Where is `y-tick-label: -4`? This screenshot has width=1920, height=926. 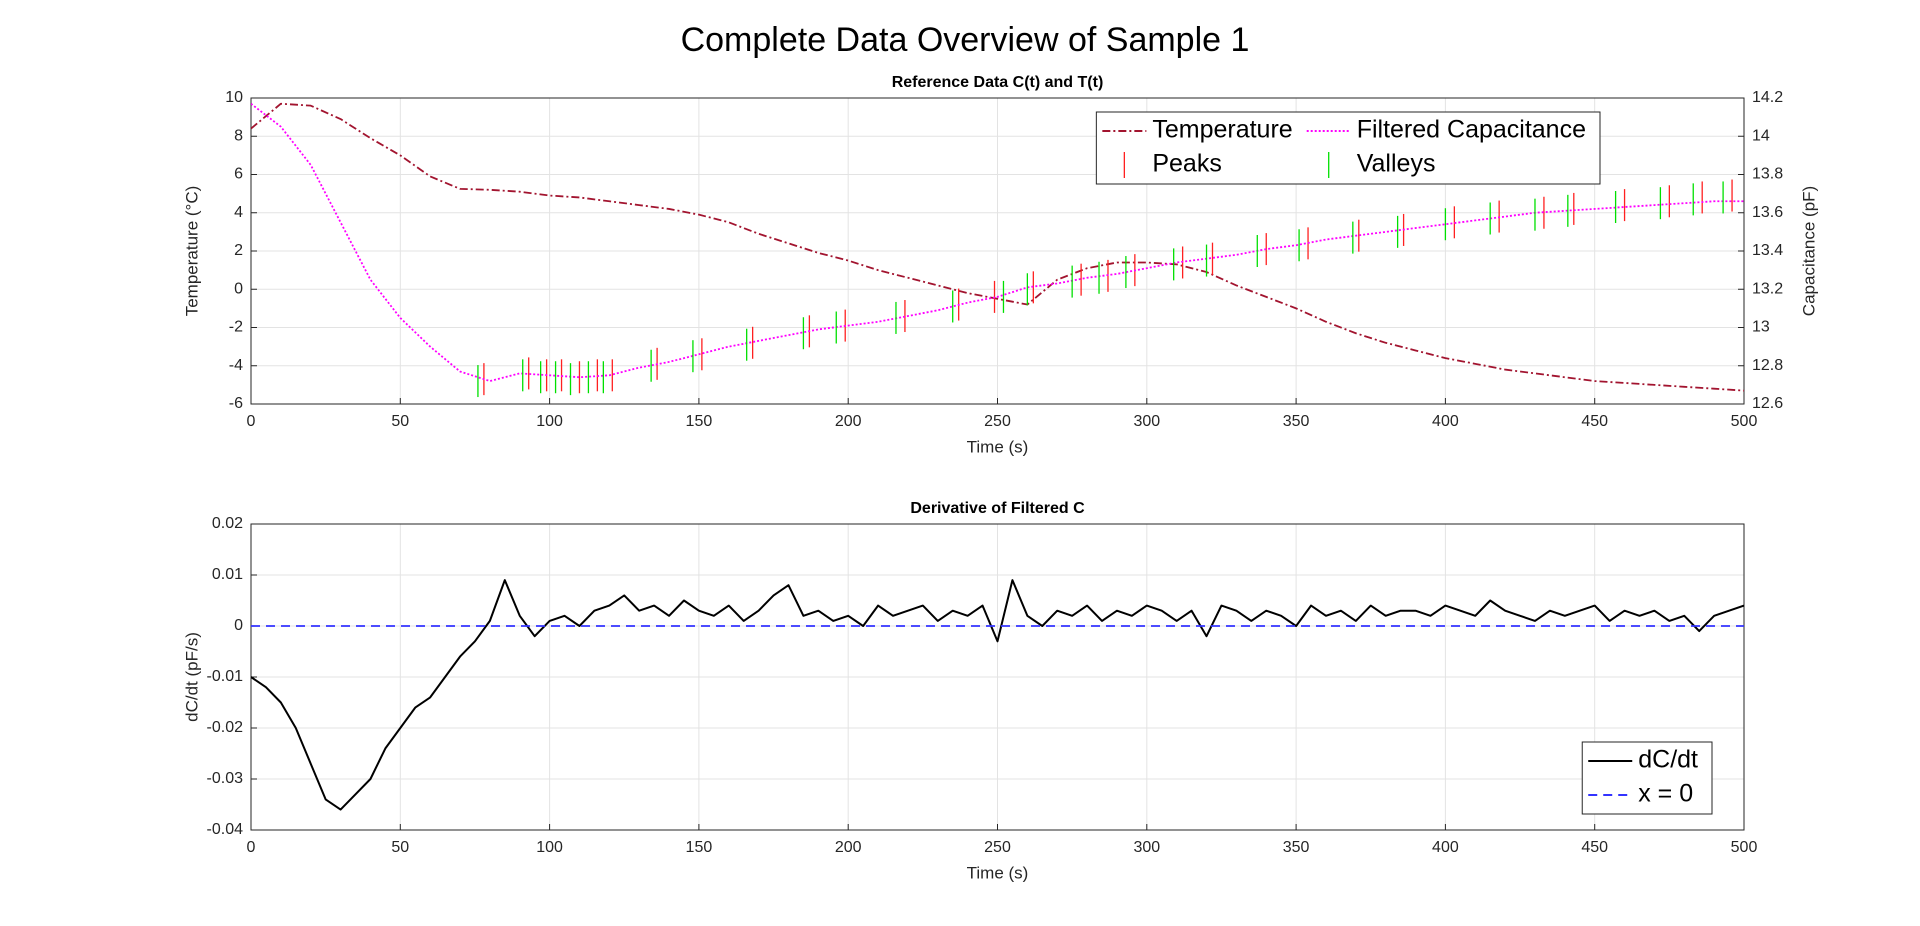 y-tick-label: -4 is located at coordinates (236, 365).